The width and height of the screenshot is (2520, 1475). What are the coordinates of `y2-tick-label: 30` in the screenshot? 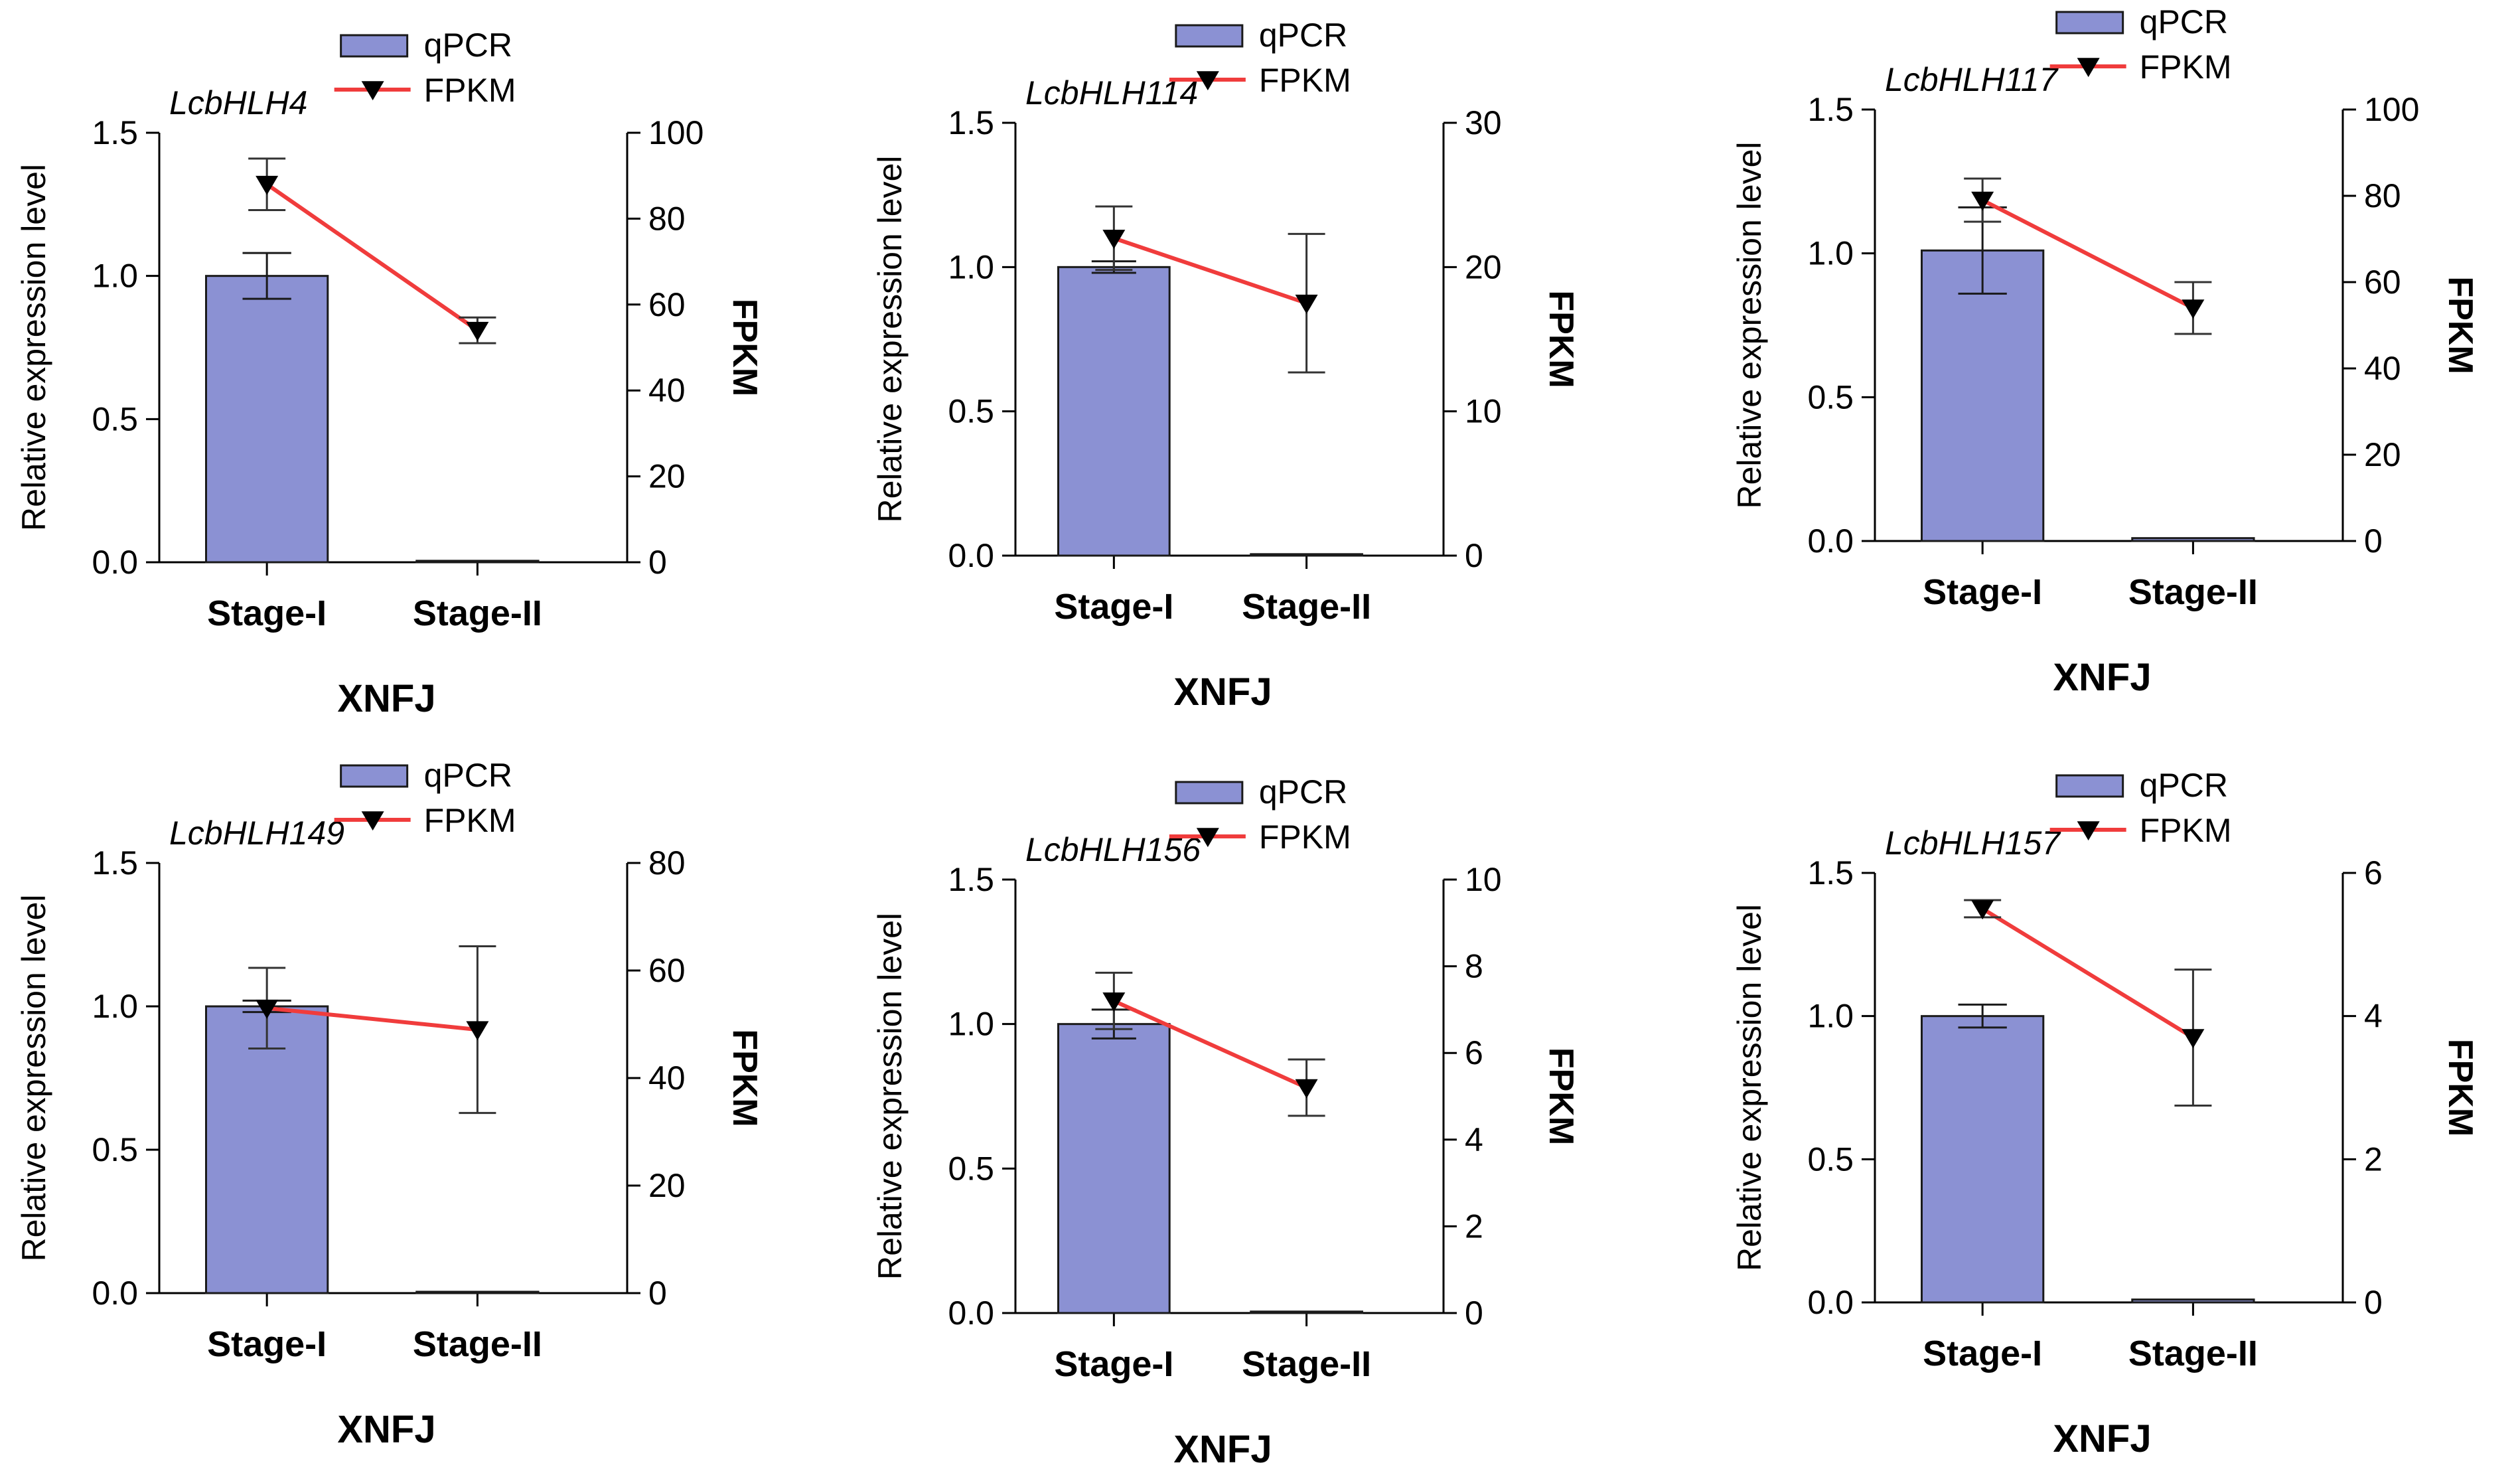 It's located at (1483, 122).